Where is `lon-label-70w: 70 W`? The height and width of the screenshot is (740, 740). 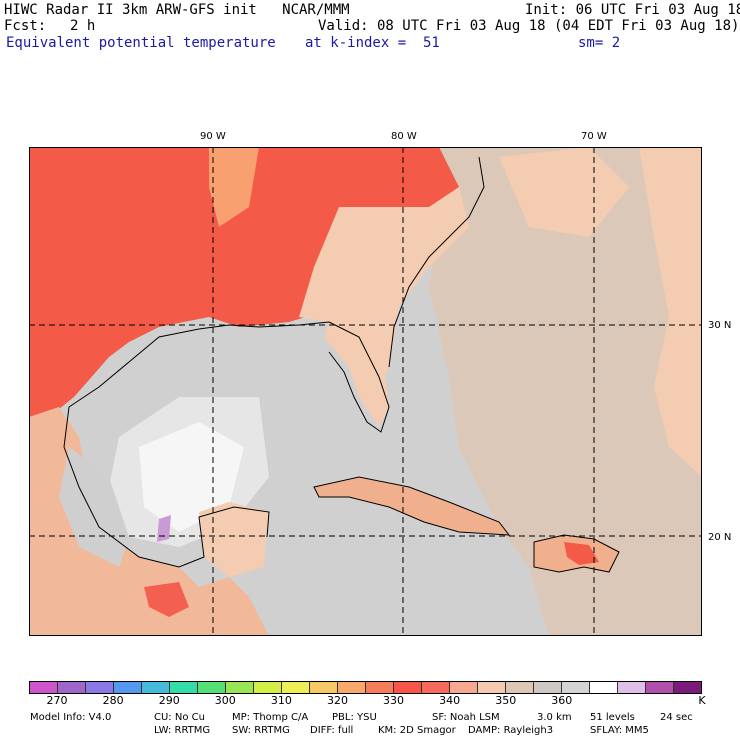
lon-label-70w: 70 W is located at coordinates (594, 136).